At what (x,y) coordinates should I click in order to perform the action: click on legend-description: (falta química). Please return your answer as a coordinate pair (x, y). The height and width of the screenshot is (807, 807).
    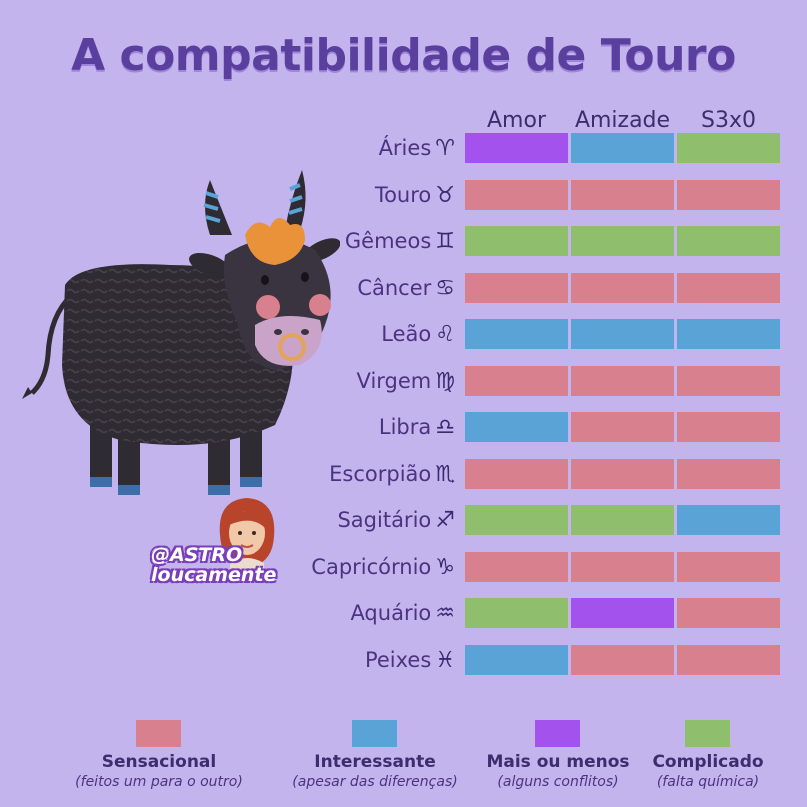
    Looking at the image, I should click on (708, 782).